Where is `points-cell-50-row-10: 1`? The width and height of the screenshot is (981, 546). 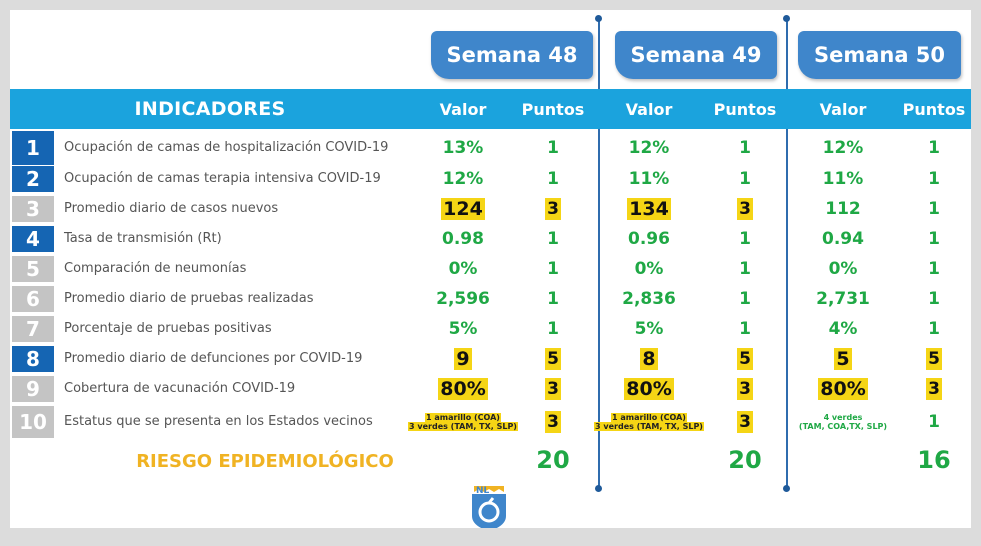
points-cell-50-row-10: 1 is located at coordinates (927, 422).